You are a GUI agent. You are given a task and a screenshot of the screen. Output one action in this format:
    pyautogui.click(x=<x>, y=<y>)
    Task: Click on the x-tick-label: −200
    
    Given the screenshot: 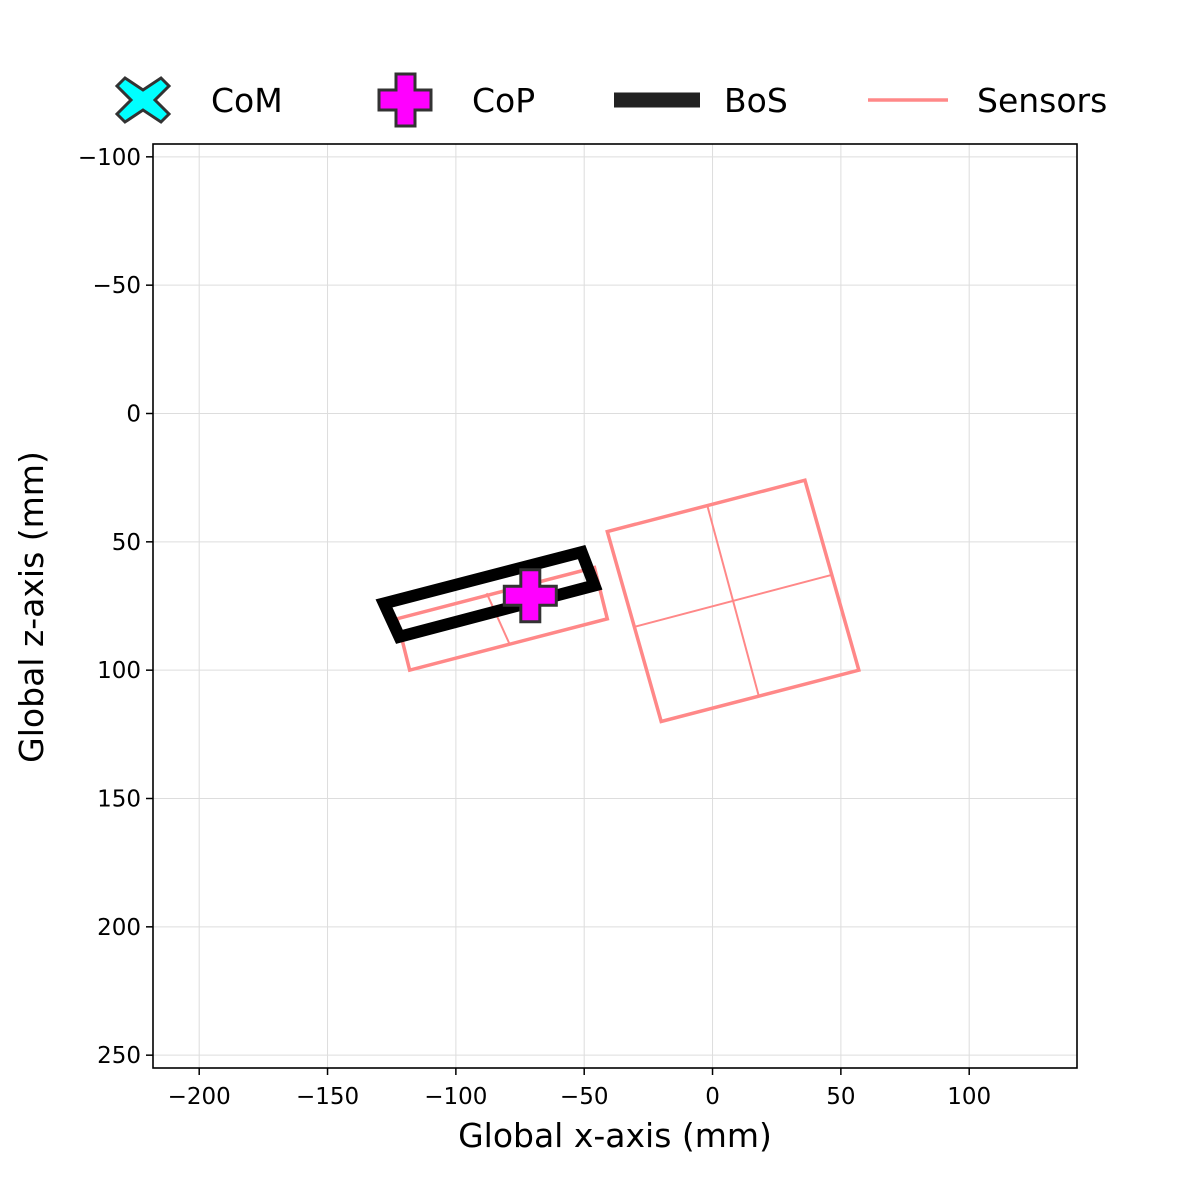 What is the action you would take?
    pyautogui.click(x=199, y=1097)
    